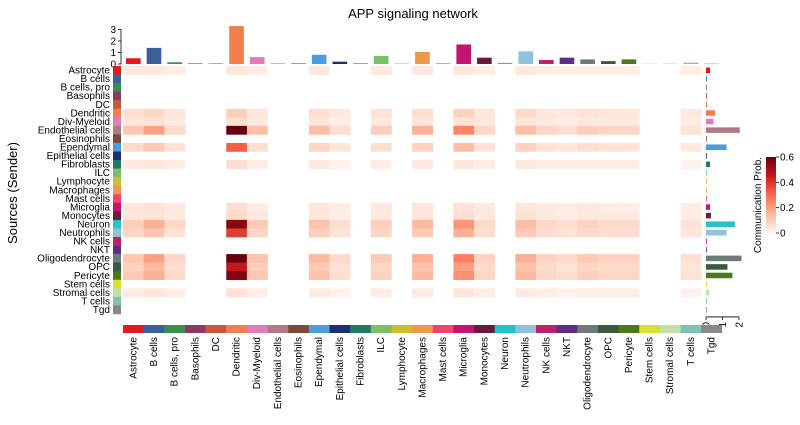 The image size is (800, 425). What do you see at coordinates (413, 13) in the screenshot?
I see `chart-title: APP signaling network` at bounding box center [413, 13].